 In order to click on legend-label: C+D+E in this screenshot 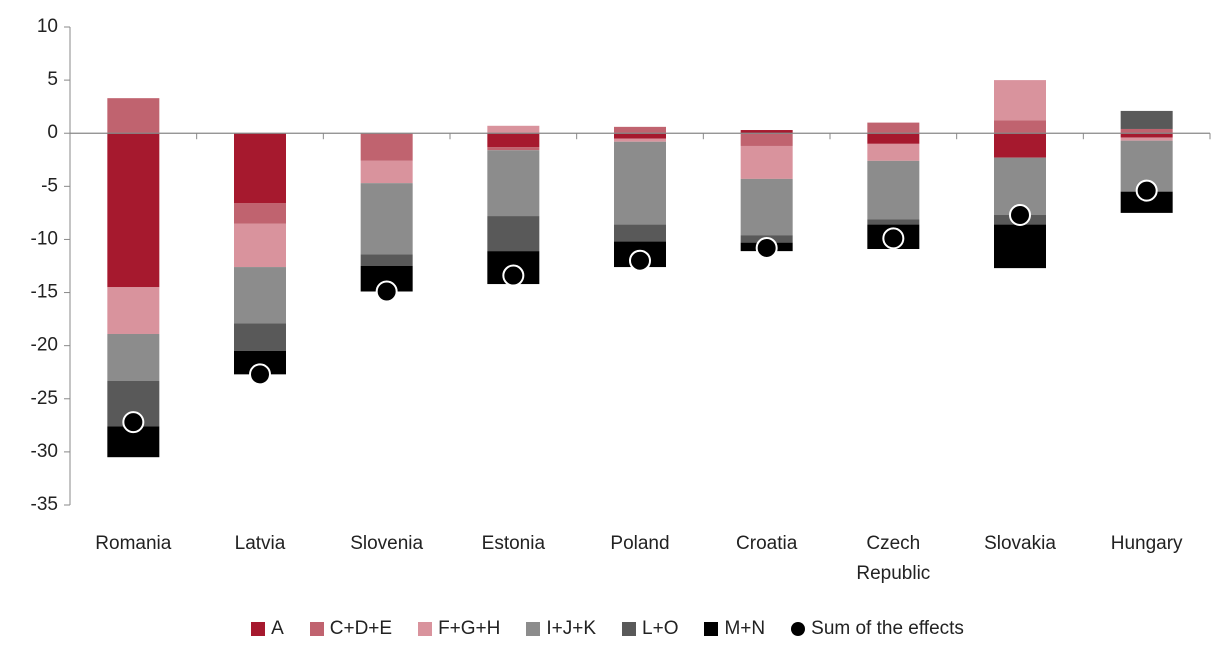, I will do `click(361, 628)`.